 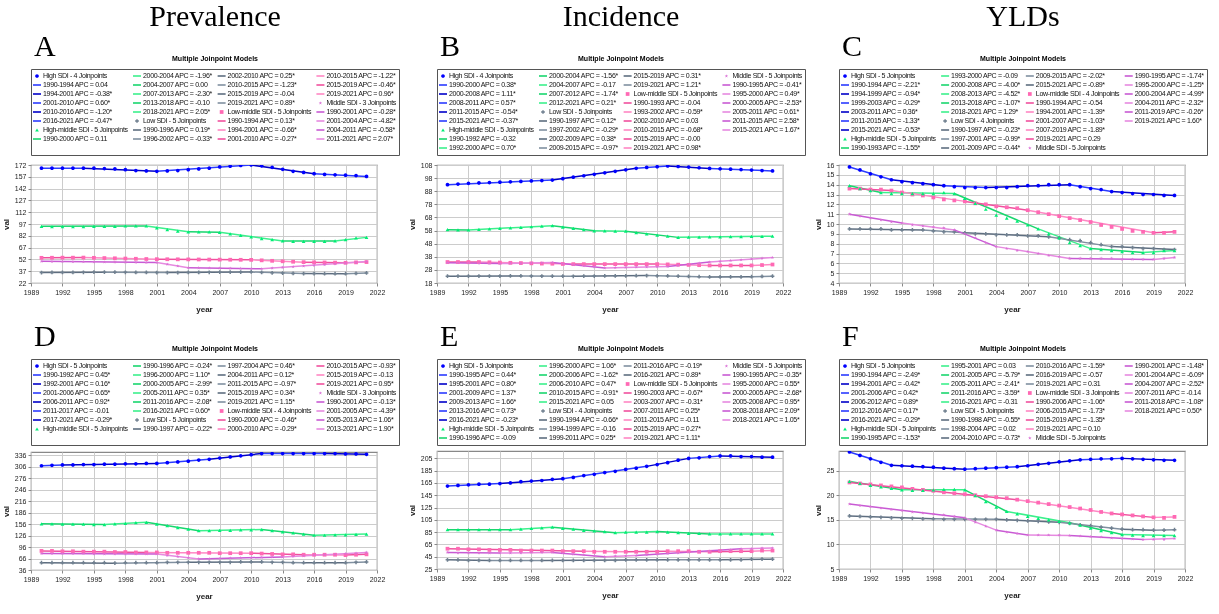 I want to click on text: Incidence, so click(x=621, y=16).